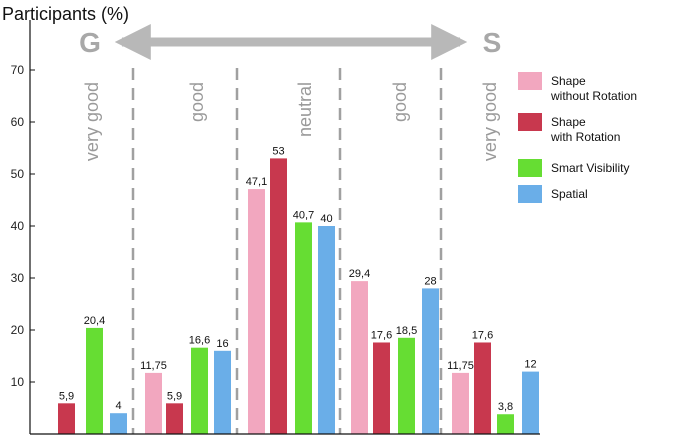  Describe the element at coordinates (222, 344) in the screenshot. I see `bar-value-label: 16` at that location.